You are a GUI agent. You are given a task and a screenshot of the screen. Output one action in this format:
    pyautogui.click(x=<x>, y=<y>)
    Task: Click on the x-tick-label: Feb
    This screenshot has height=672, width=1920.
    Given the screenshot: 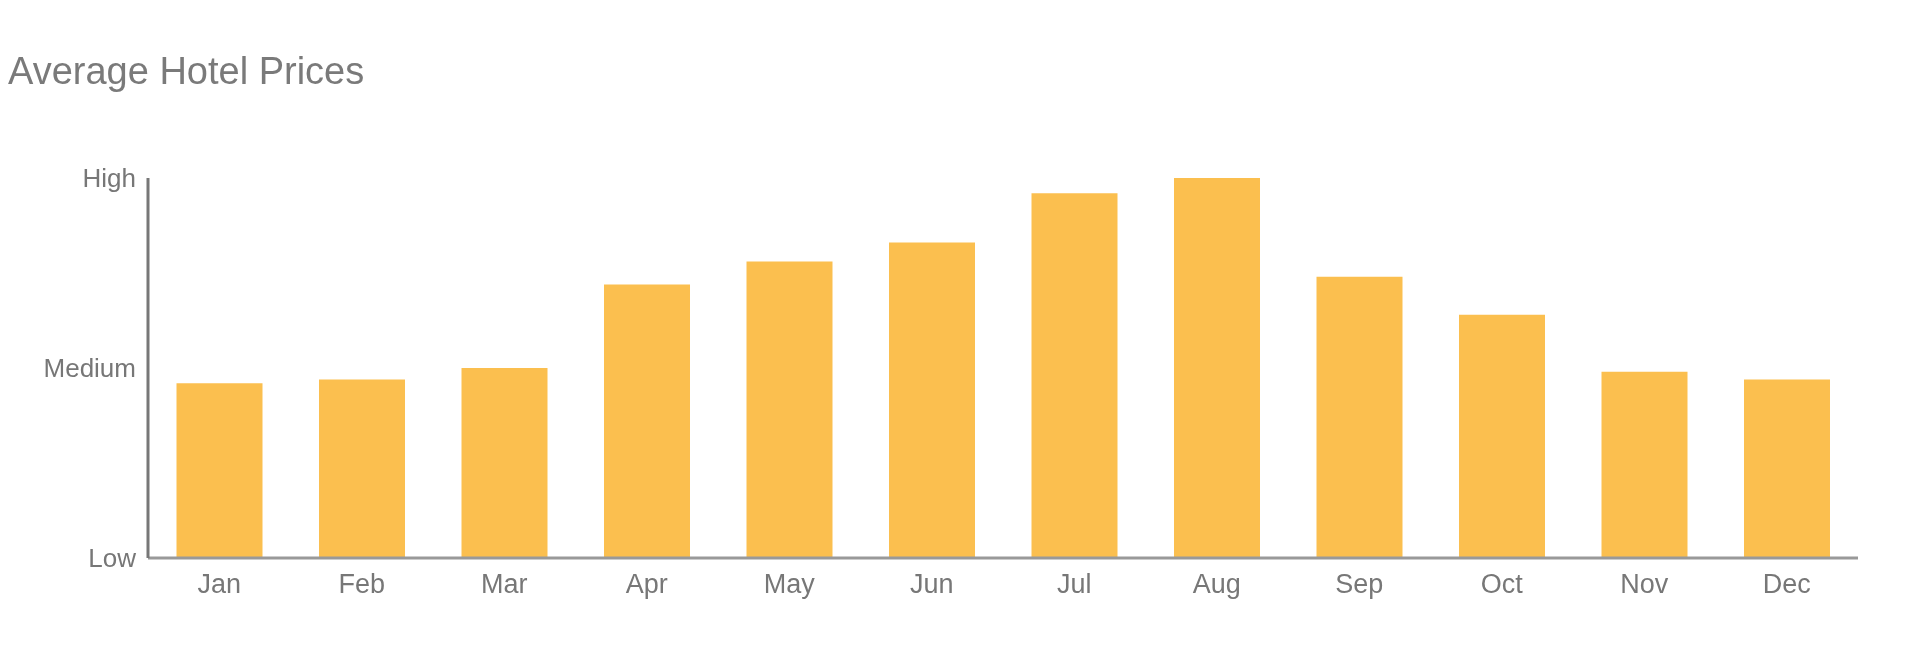 What is the action you would take?
    pyautogui.click(x=362, y=584)
    